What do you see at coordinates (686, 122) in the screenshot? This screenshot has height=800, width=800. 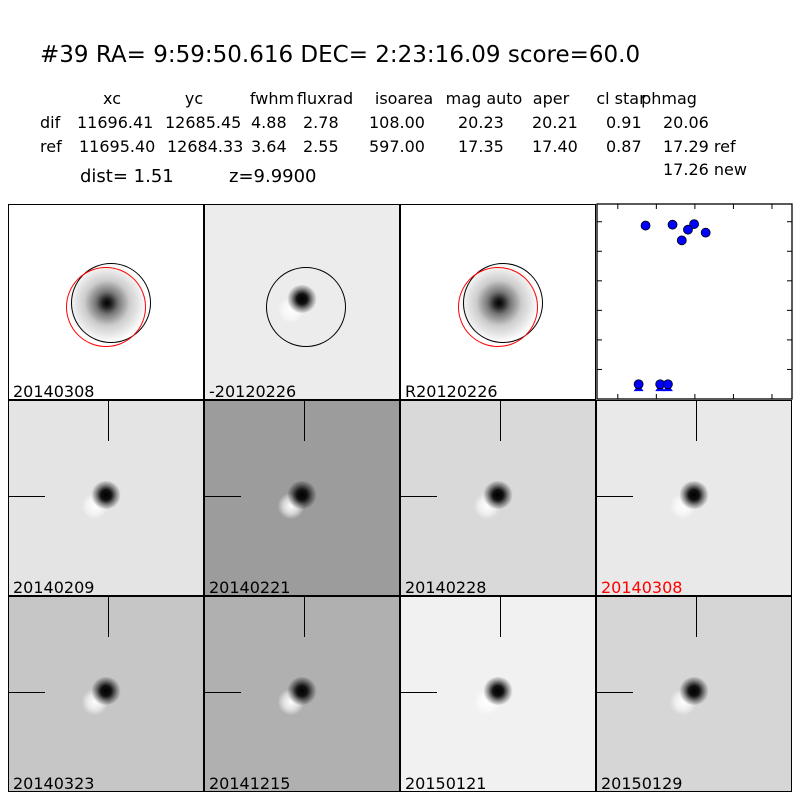 I see `table-cell: 20.06` at bounding box center [686, 122].